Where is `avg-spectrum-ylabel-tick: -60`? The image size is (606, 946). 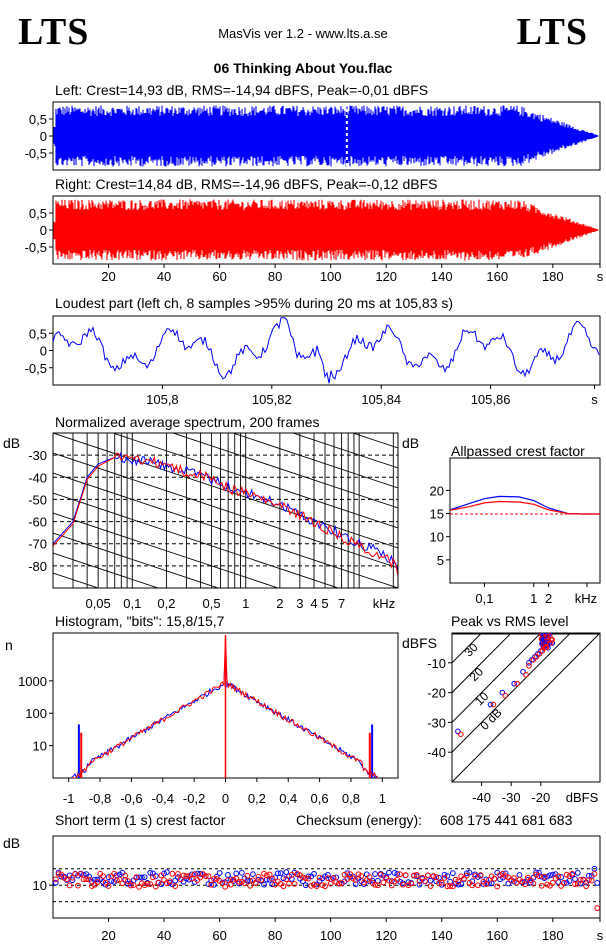
avg-spectrum-ylabel-tick: -60 is located at coordinates (37, 522).